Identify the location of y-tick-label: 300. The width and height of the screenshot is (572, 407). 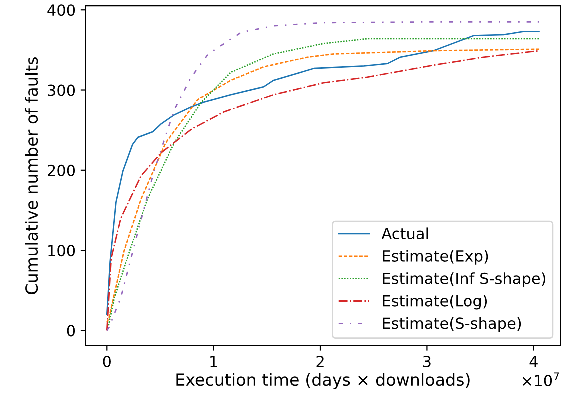
(62, 90).